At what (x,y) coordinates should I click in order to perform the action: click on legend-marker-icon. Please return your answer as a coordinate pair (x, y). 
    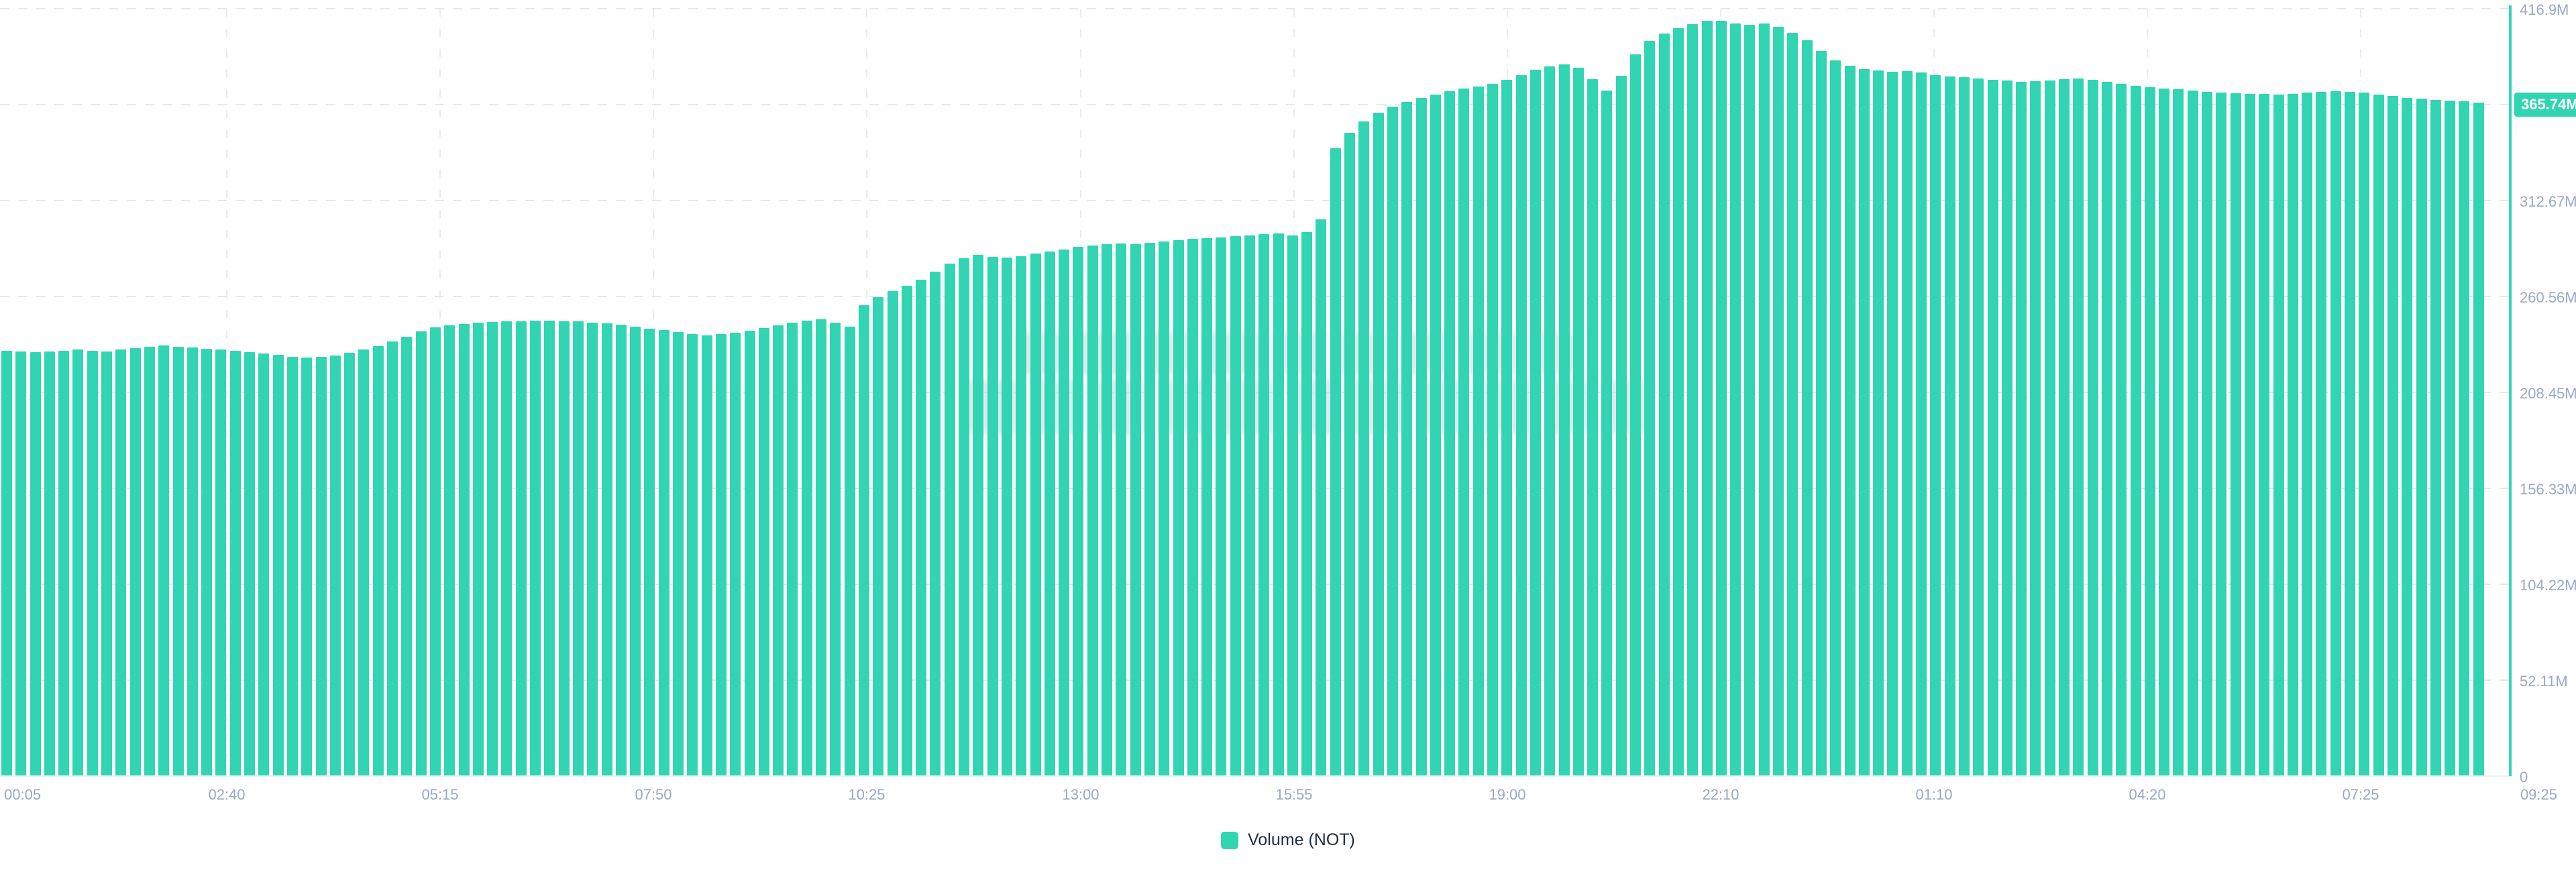
    Looking at the image, I should click on (1230, 840).